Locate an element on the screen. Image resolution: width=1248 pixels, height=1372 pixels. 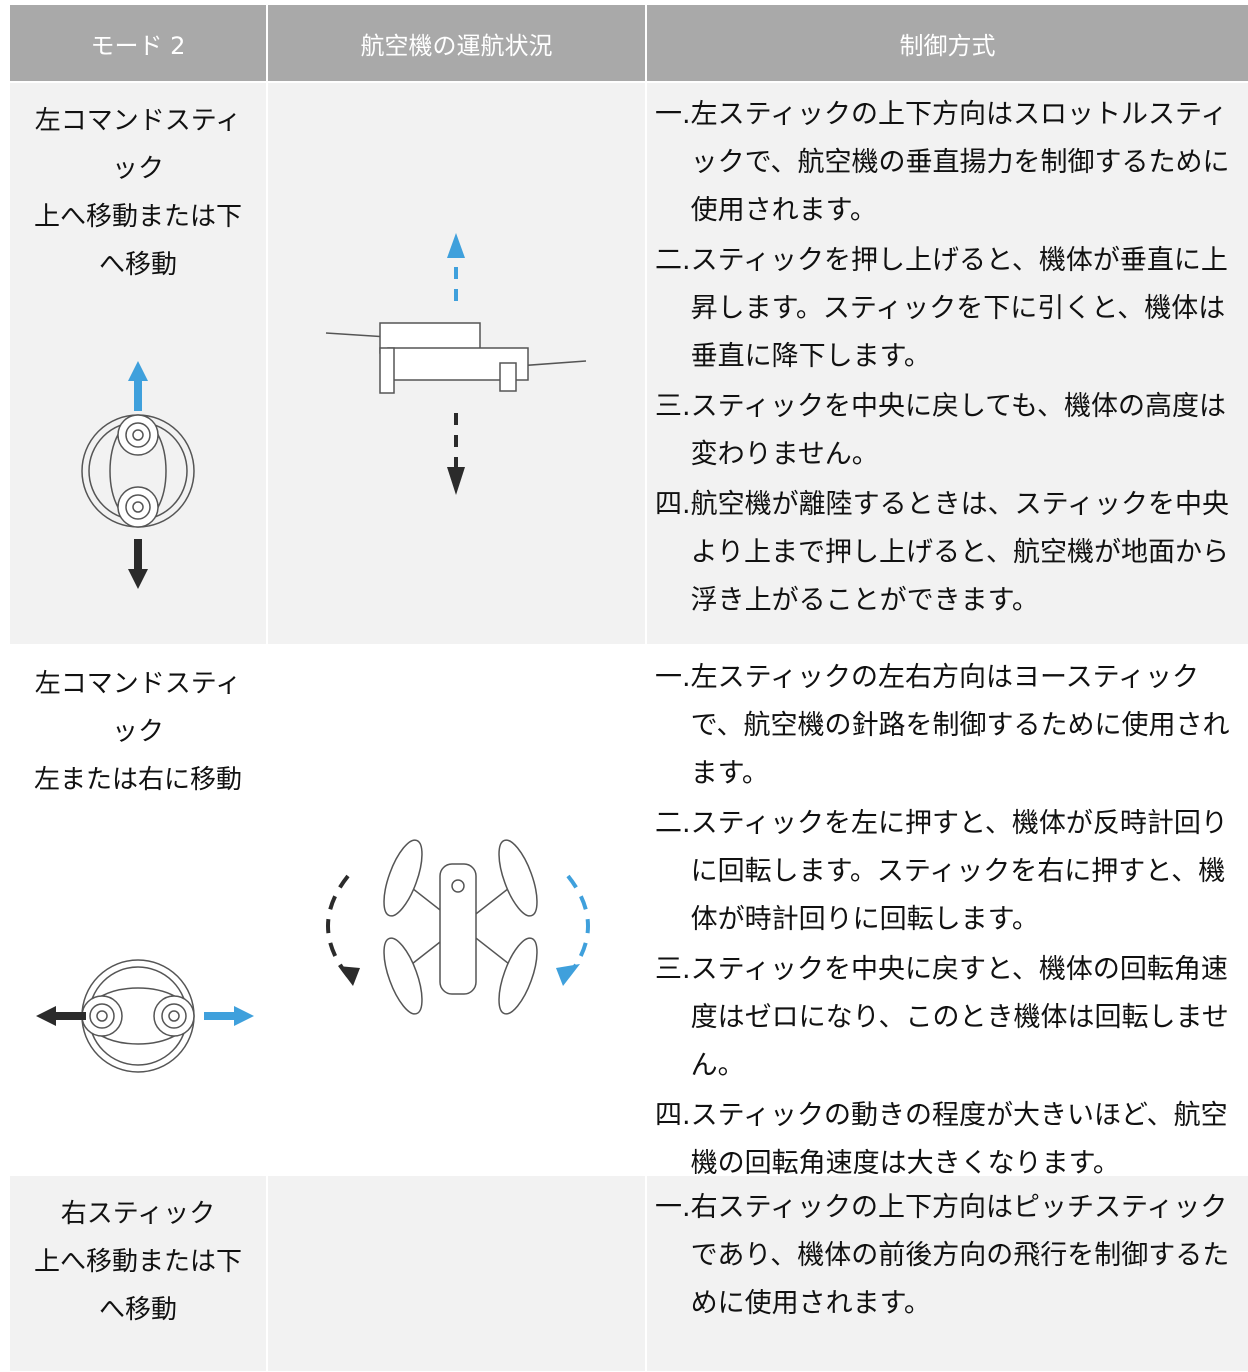
list-text: スティックの動きの程度が大きいほど、航空機の回転角速度は大きくなります。 is located at coordinates (959, 1137).